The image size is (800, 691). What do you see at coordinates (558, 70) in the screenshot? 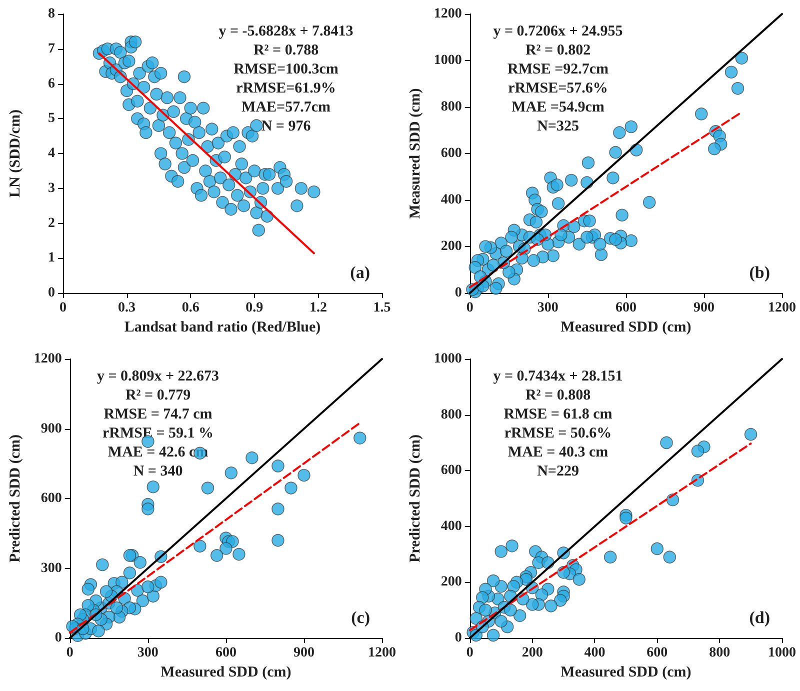
I see `annotation: RMSE =92.7cm` at bounding box center [558, 70].